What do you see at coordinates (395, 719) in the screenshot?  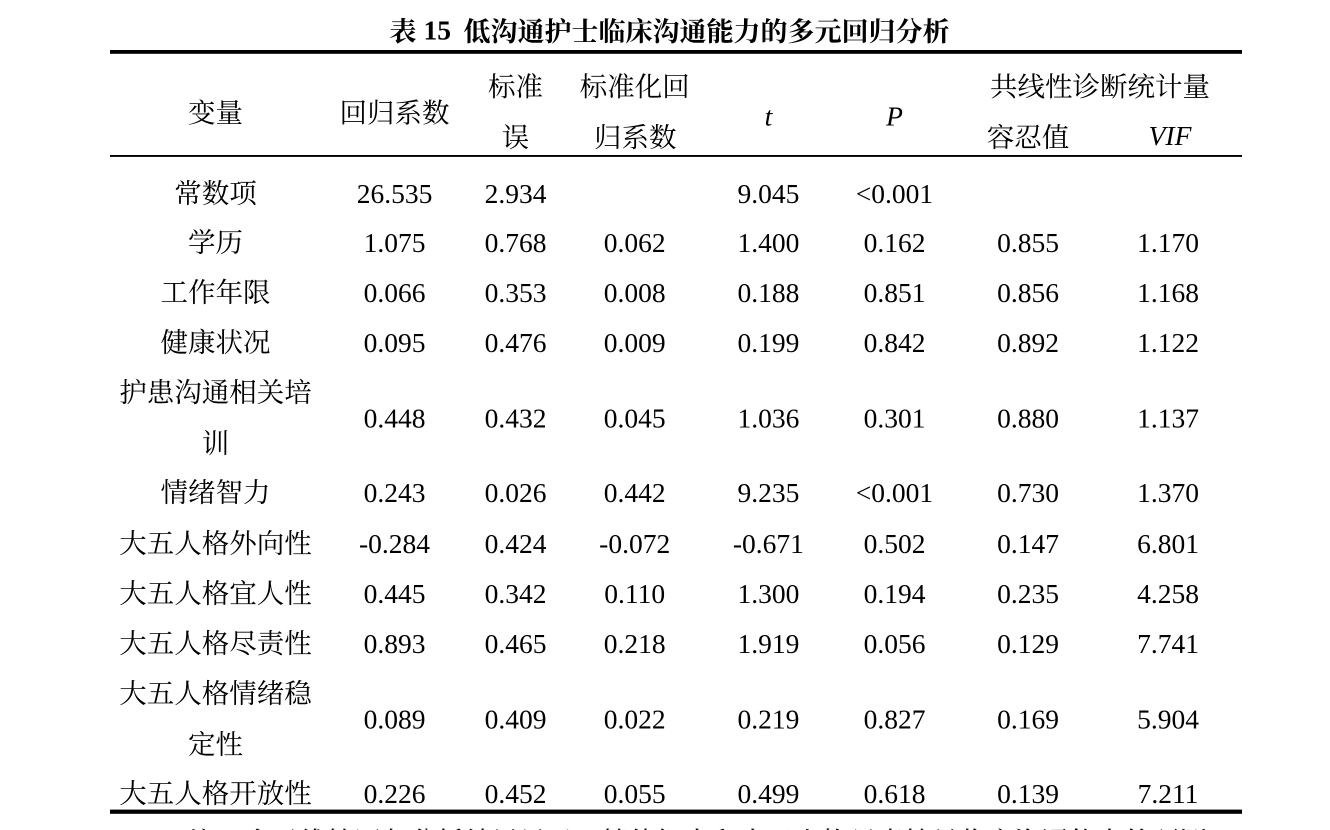 I see `svg-text: 0.089` at bounding box center [395, 719].